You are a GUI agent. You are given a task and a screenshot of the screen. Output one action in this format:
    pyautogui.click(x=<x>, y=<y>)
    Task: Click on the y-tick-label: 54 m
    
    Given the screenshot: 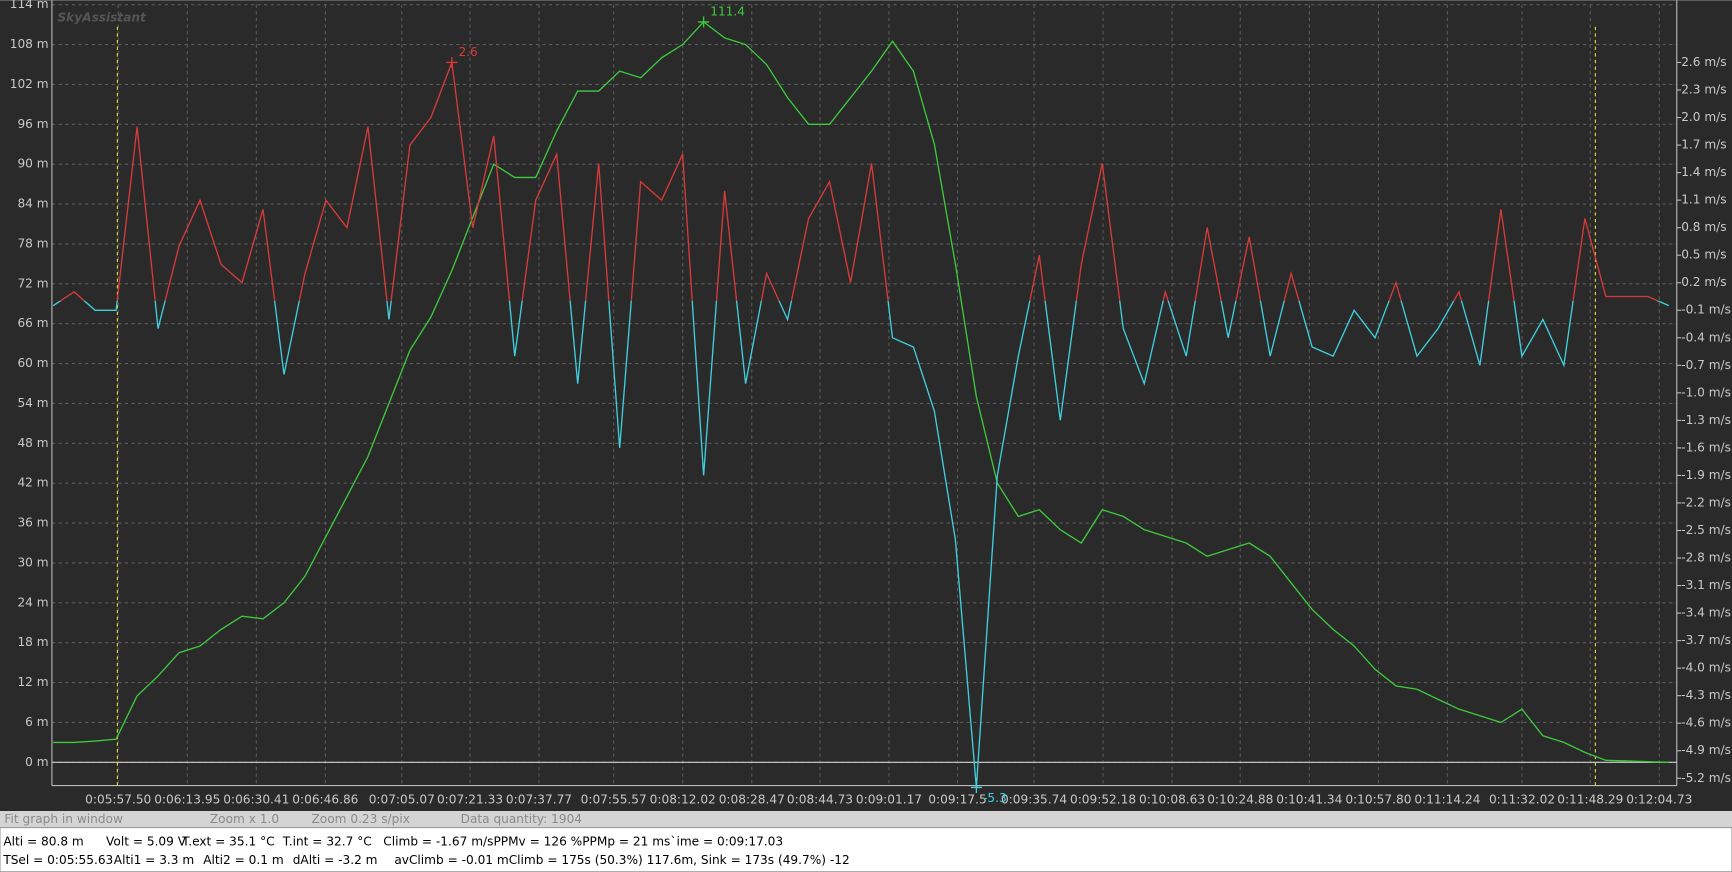 What is the action you would take?
    pyautogui.click(x=32, y=403)
    